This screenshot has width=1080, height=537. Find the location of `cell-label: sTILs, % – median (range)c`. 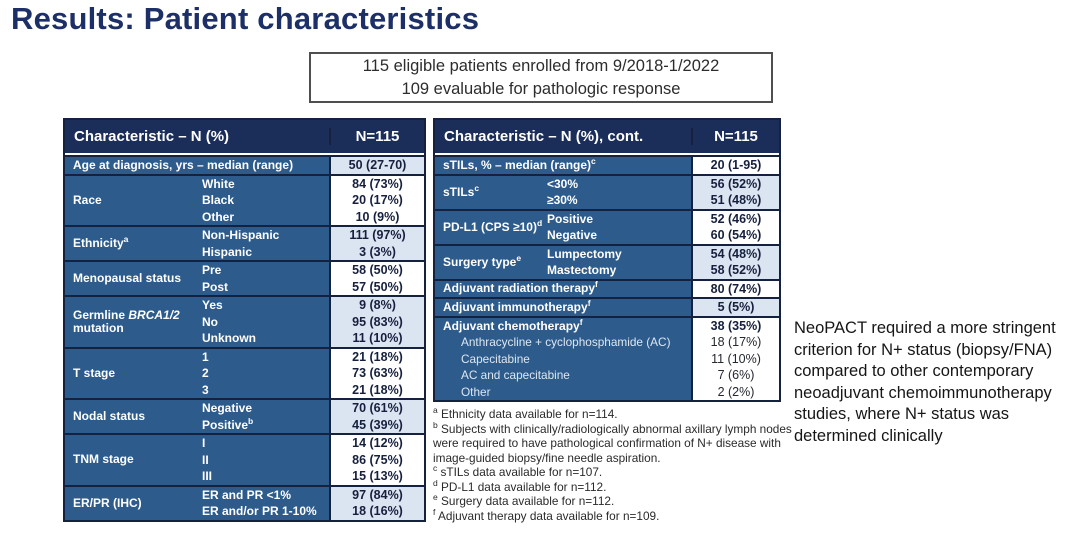

cell-label: sTILs, % – median (range)c is located at coordinates (519, 163).